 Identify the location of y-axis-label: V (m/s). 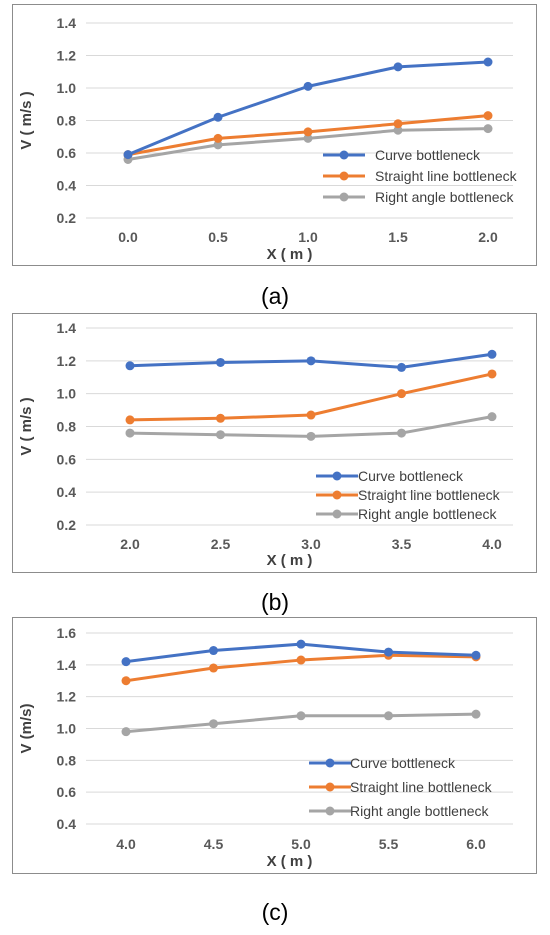
(26, 728).